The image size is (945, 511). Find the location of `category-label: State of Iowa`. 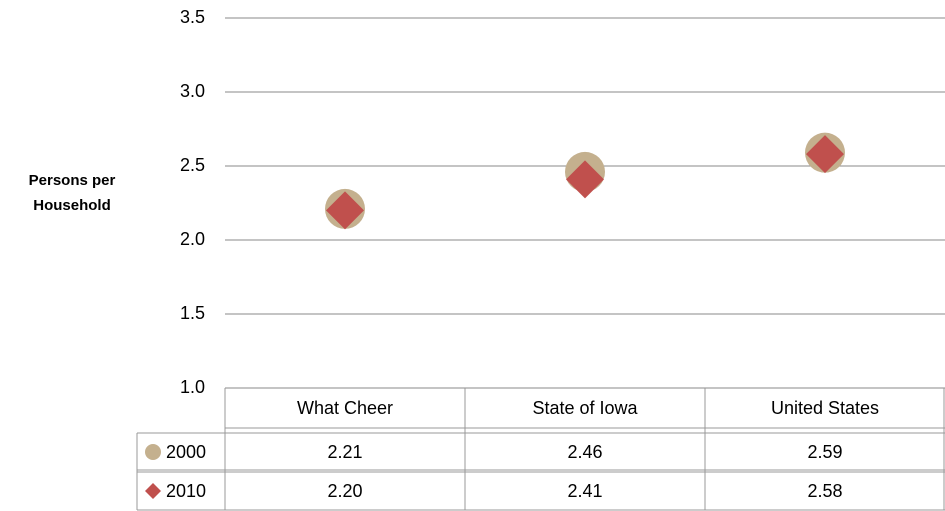

category-label: State of Iowa is located at coordinates (585, 408).